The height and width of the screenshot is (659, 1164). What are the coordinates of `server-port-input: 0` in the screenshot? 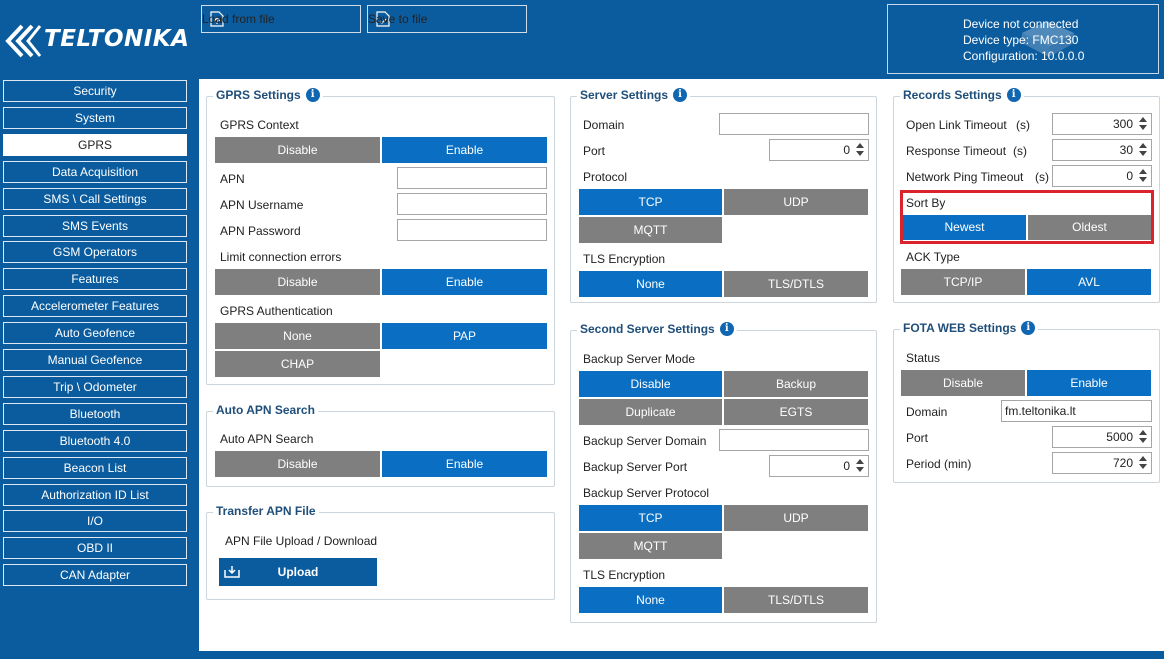 It's located at (819, 150).